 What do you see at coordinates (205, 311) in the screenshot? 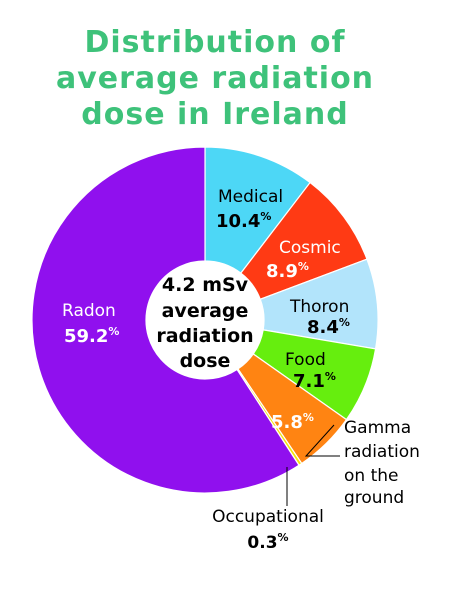
I see `center-text-line: average` at bounding box center [205, 311].